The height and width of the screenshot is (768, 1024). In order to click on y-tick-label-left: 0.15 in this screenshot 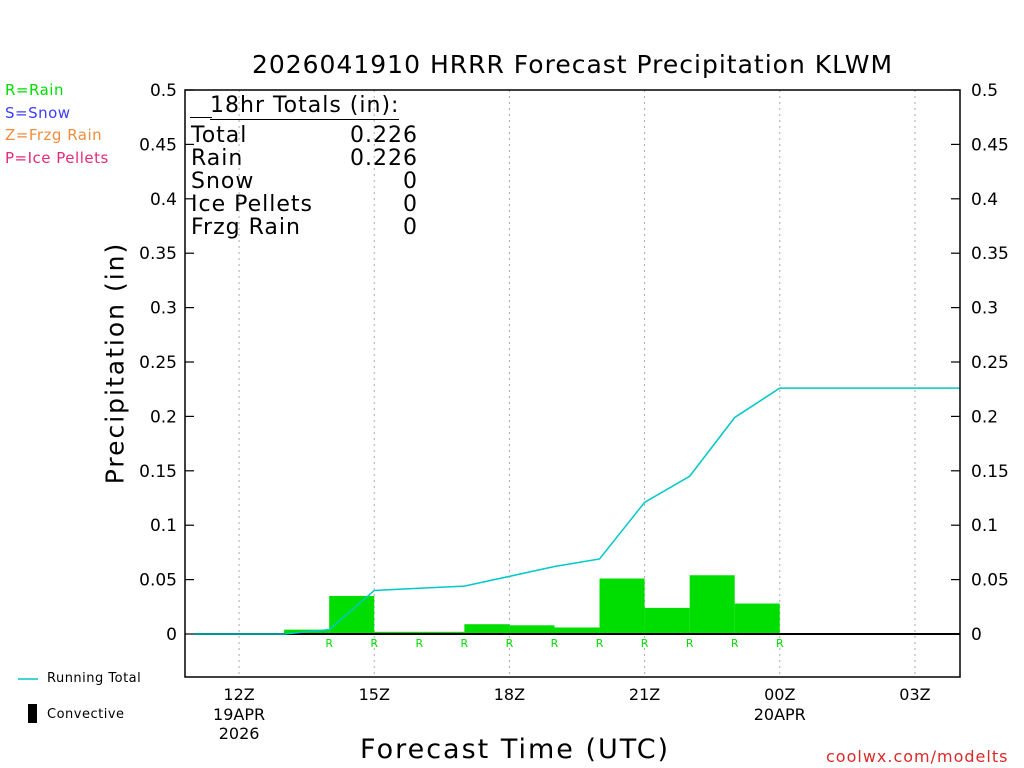, I will do `click(158, 472)`.